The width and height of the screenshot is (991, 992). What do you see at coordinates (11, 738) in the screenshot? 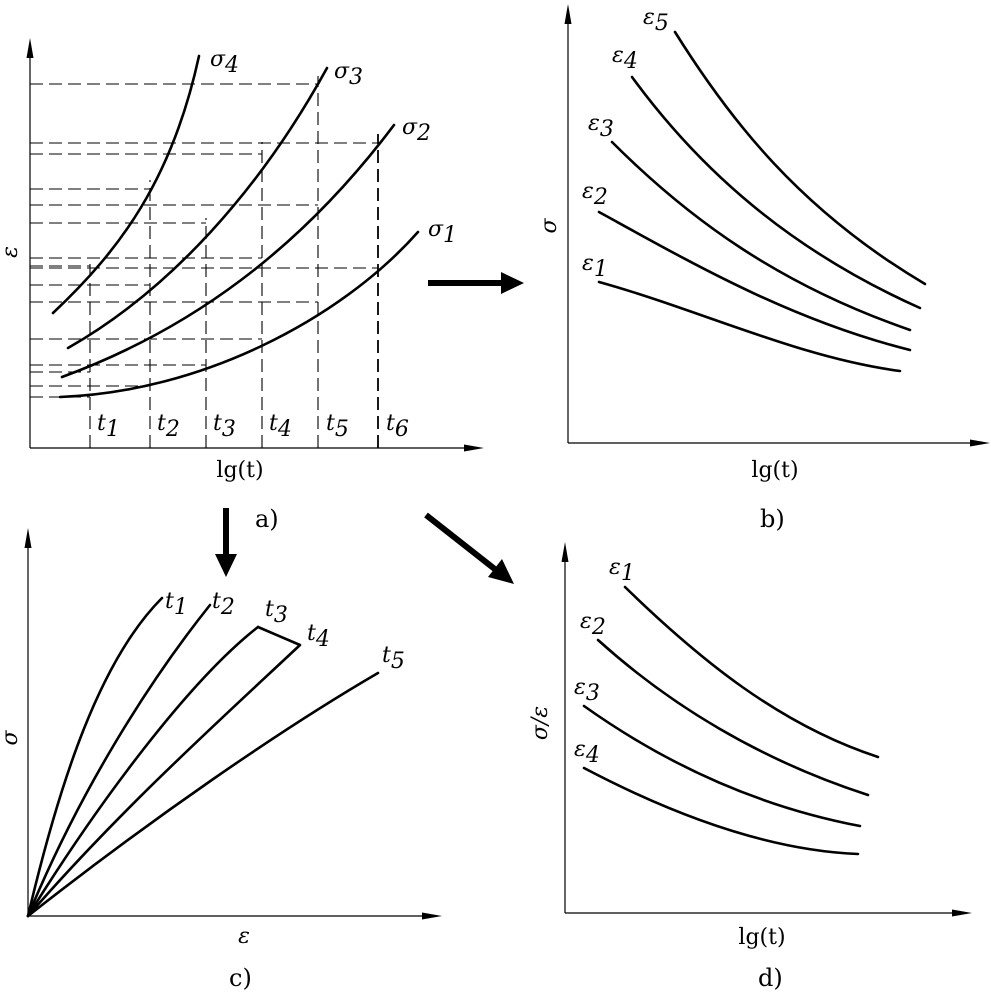
I see `panel-c-y-title: σ` at bounding box center [11, 738].